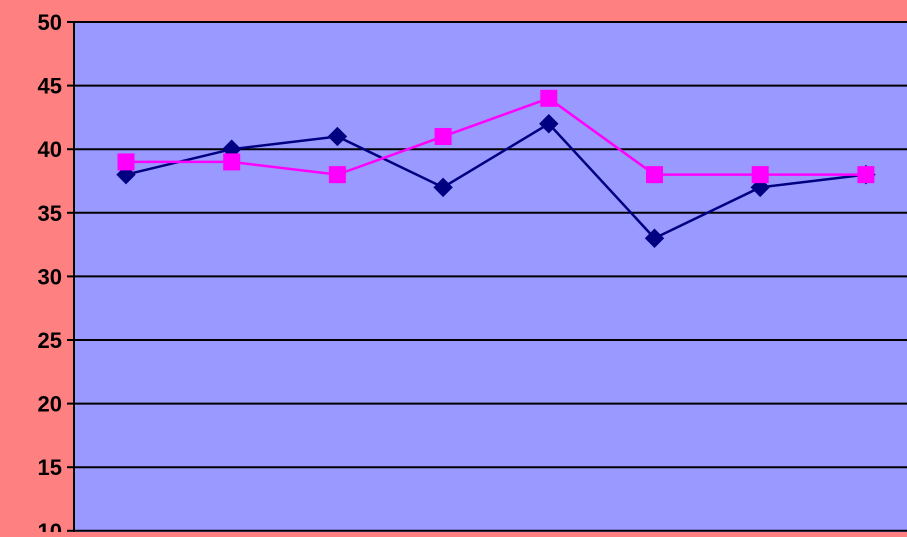 The image size is (907, 537). I want to click on y-tick-label: 30, so click(50, 276).